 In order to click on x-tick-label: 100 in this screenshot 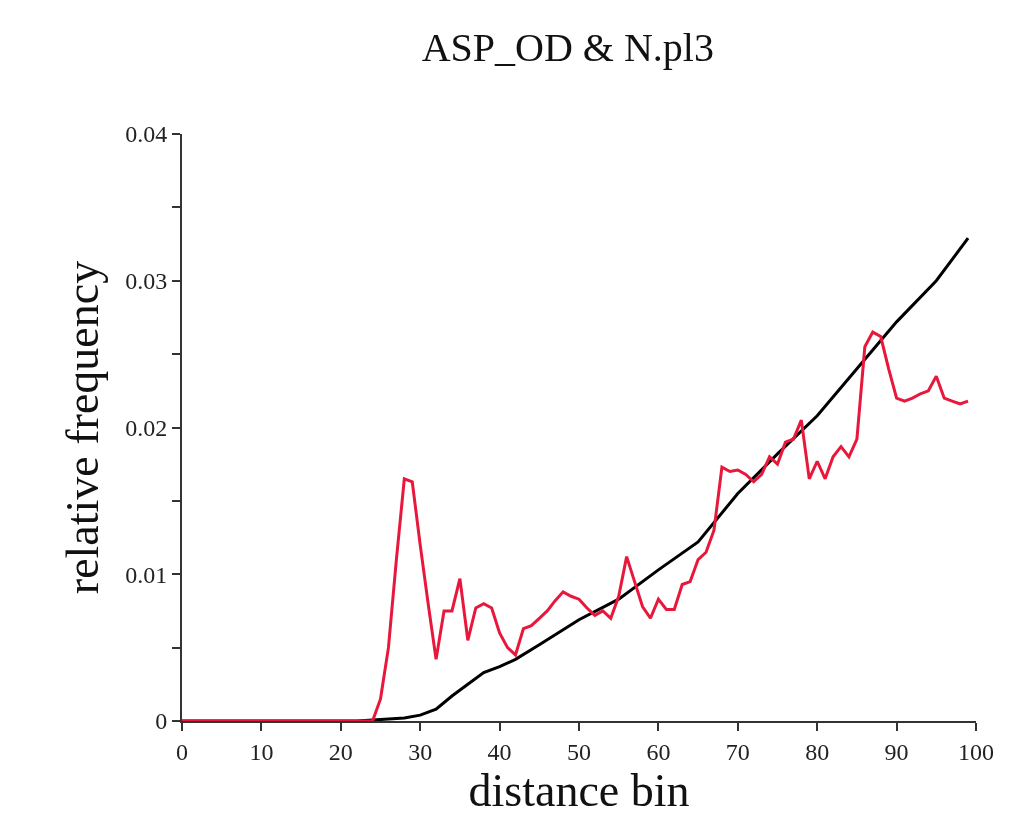, I will do `click(976, 751)`.